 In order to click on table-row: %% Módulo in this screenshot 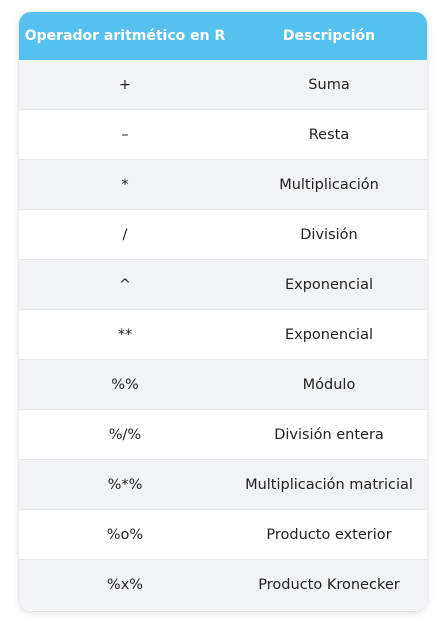, I will do `click(223, 385)`.